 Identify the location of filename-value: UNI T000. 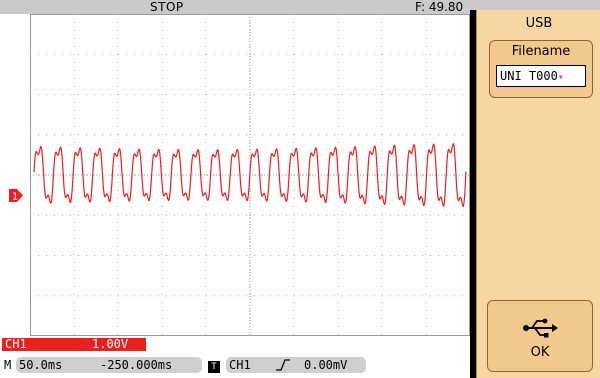
(529, 76).